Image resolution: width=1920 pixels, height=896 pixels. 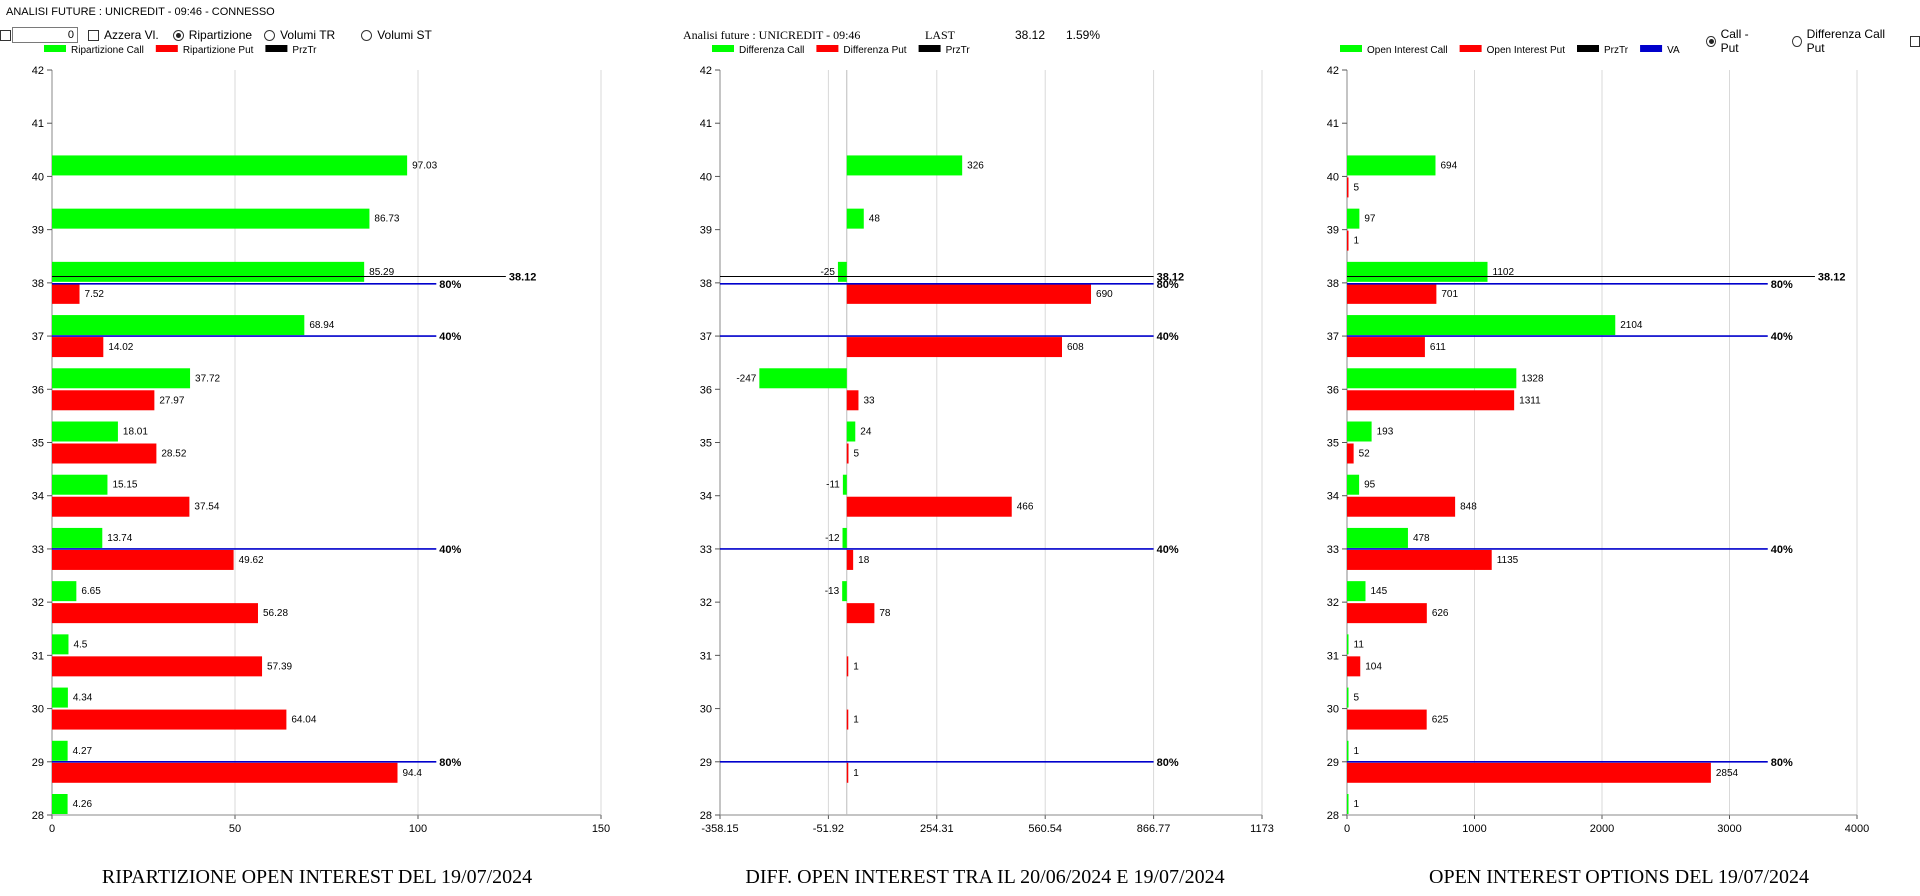 What do you see at coordinates (772, 35) in the screenshot?
I see `center-header-title: Analisi future : UNICREDIT - 09:46` at bounding box center [772, 35].